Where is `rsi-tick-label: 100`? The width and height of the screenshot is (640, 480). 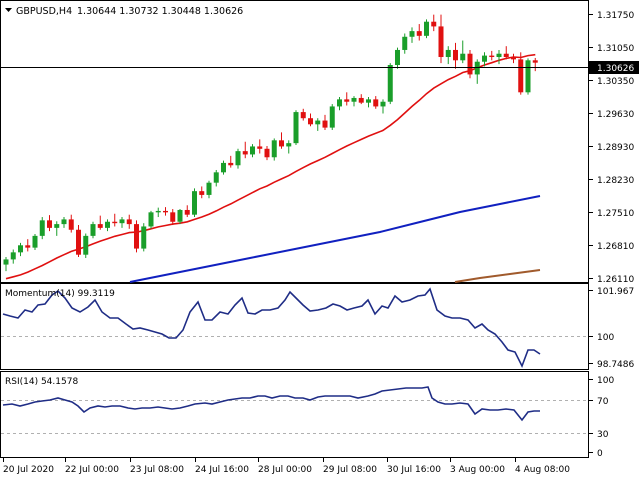
rsi-tick-label: 100 is located at coordinates (605, 381).